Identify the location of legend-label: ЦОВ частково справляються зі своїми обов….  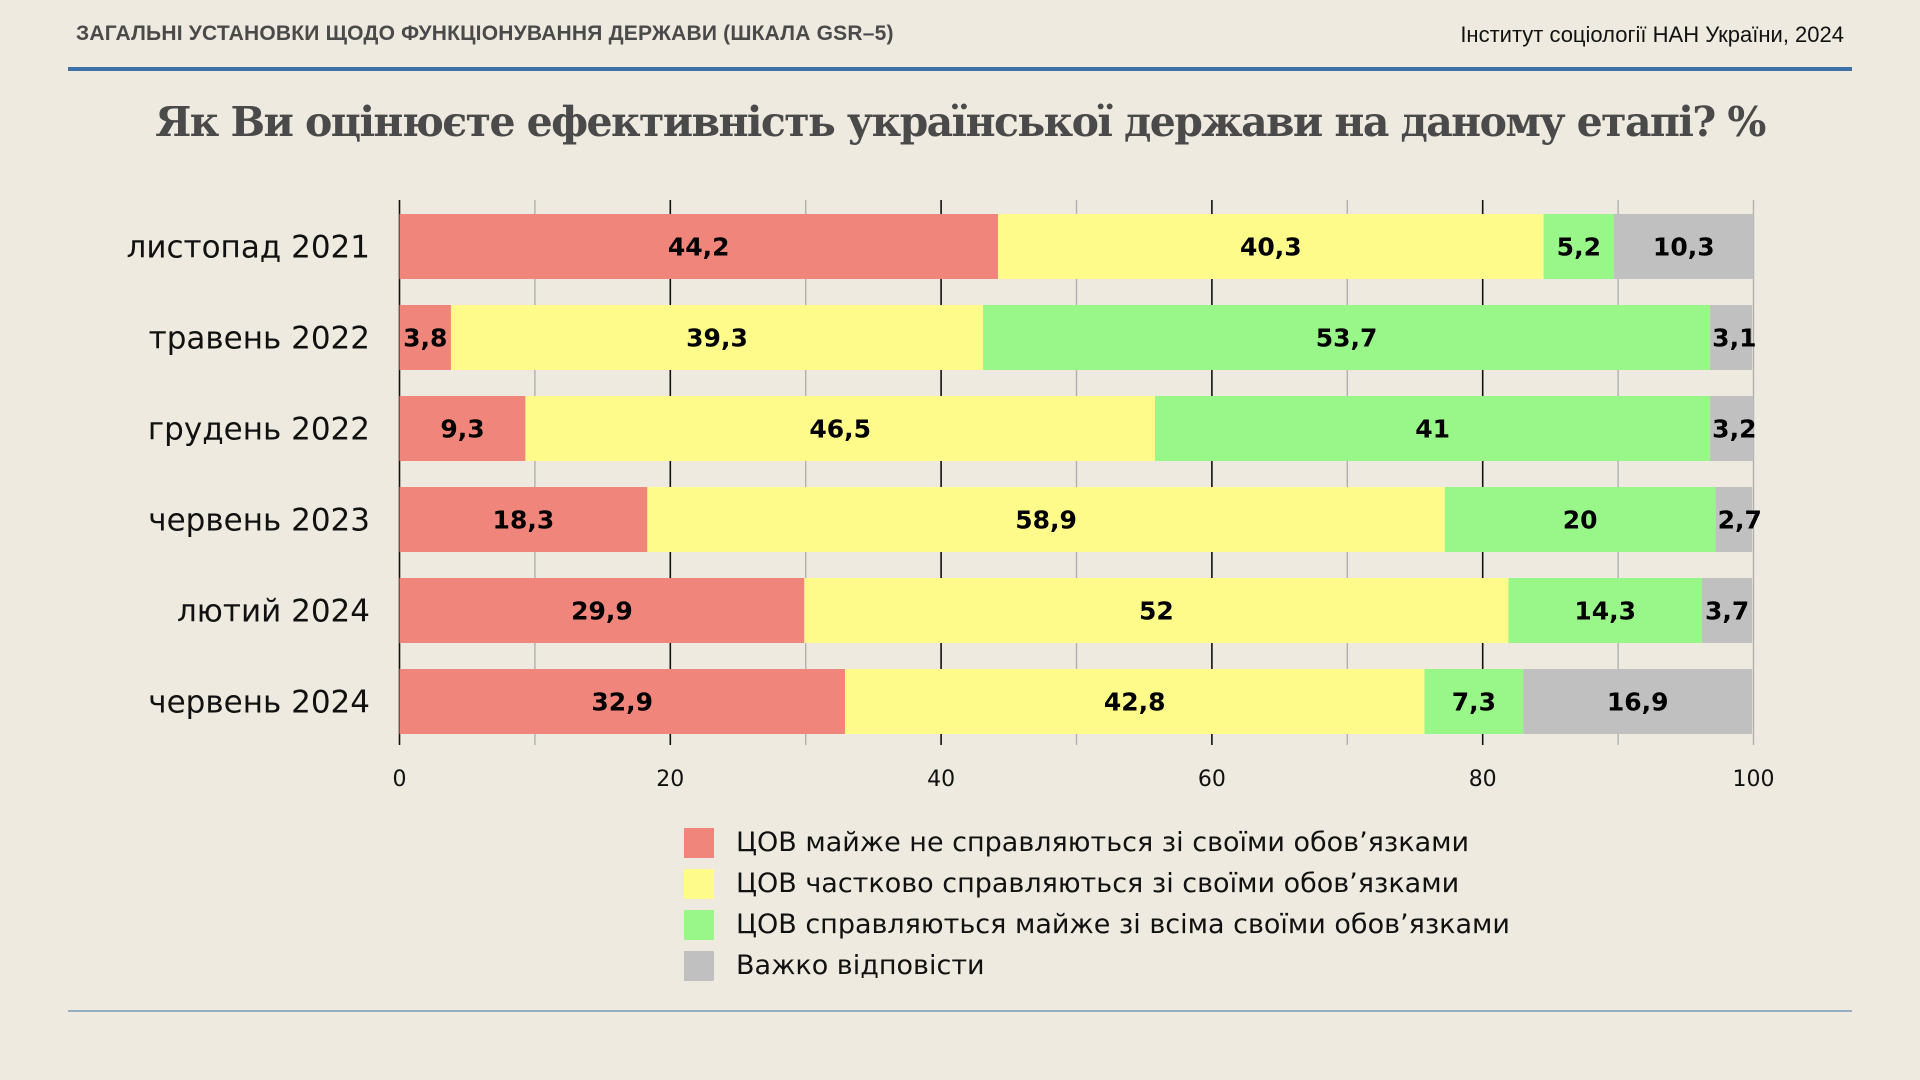
(1098, 883).